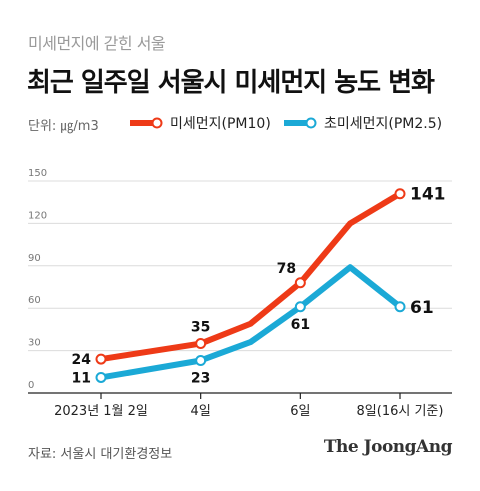 The image size is (480, 491). I want to click on x-tick-label-1: 4일, so click(201, 411).